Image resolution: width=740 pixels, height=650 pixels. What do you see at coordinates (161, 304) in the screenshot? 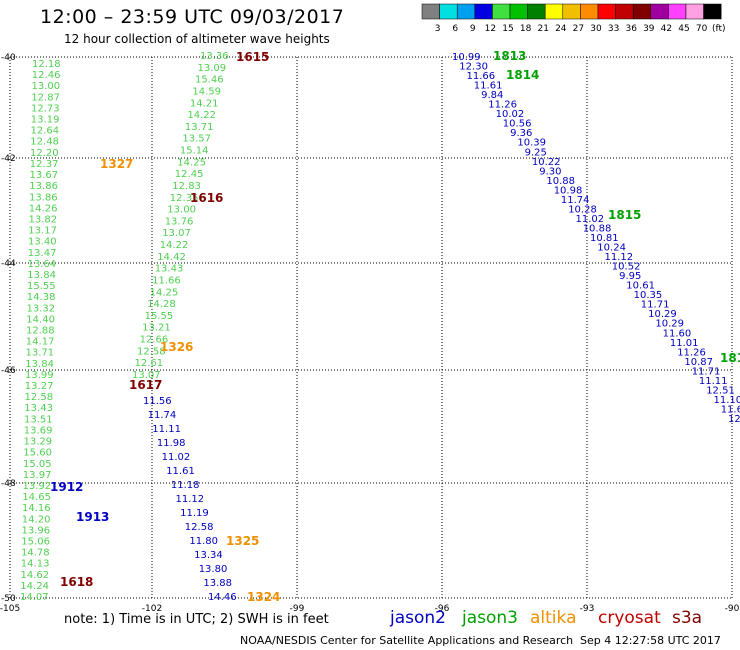
I see `wave-height-label: 14.28` at bounding box center [161, 304].